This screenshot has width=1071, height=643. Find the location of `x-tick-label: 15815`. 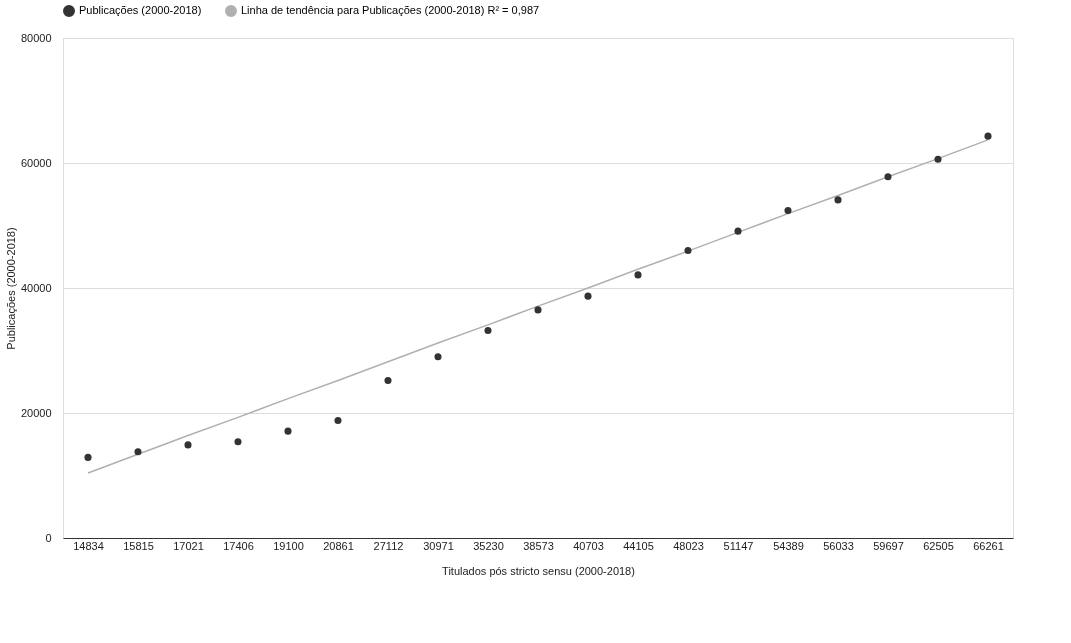

x-tick-label: 15815 is located at coordinates (138, 545).